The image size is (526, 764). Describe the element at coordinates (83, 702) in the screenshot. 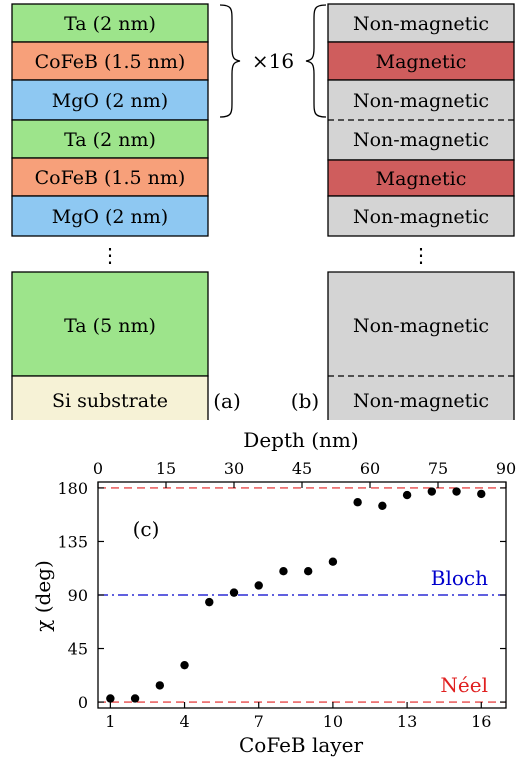

I see `y-tick-label: 0` at that location.